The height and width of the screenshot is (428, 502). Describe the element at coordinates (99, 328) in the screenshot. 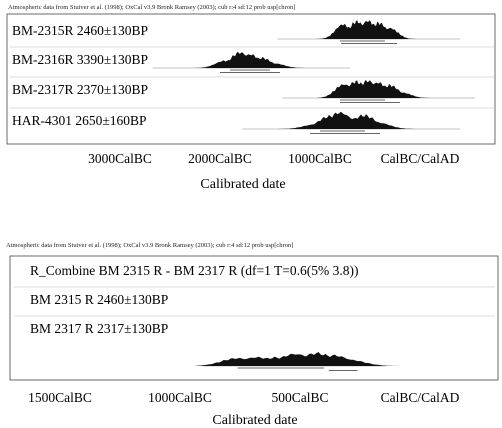

I see `series-label: BM 2317 R 2317±130BP` at that location.